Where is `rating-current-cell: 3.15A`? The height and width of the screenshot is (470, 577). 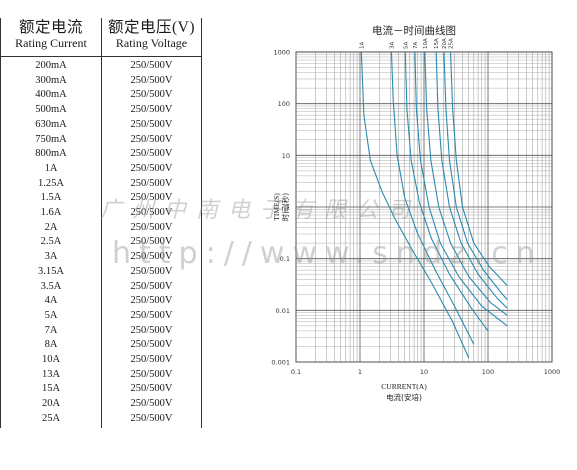
rating-current-cell: 3.15A is located at coordinates (51, 271).